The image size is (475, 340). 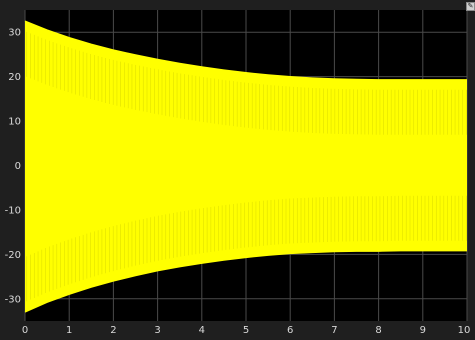 What do you see at coordinates (13, 210) in the screenshot?
I see `y-tick-label-2: -10` at bounding box center [13, 210].